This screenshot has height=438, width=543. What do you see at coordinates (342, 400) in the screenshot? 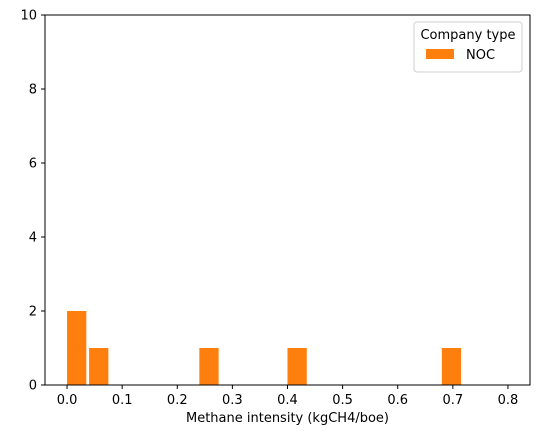
I see `x-tick-label: 0.5` at bounding box center [342, 400].